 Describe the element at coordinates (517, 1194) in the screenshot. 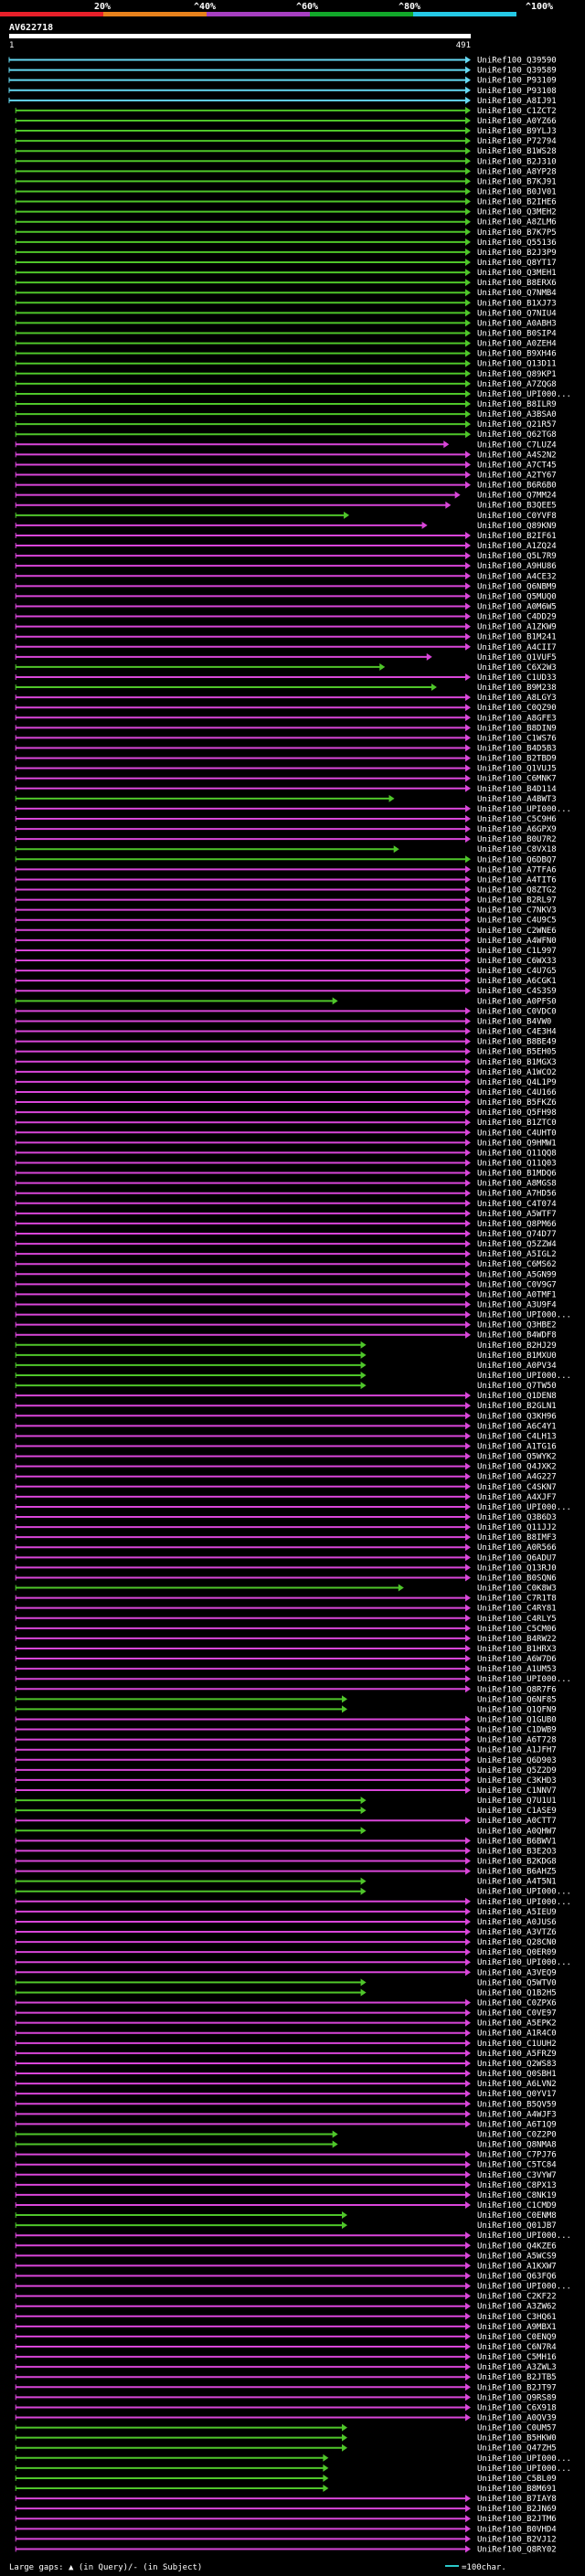

I see `hit-label: UniRef100_A7HD56` at that location.